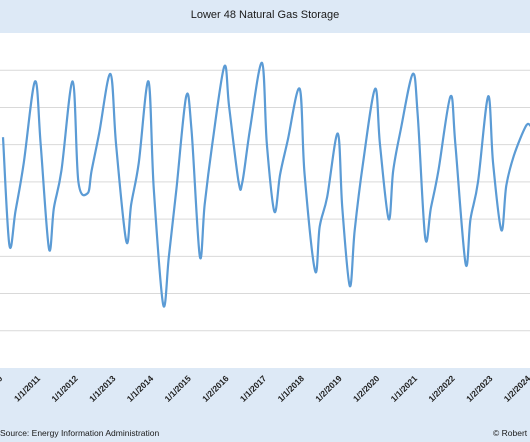 The width and height of the screenshot is (530, 442). Describe the element at coordinates (265, 15) in the screenshot. I see `chart-title: Lower 48 Natural Gas Storage` at that location.